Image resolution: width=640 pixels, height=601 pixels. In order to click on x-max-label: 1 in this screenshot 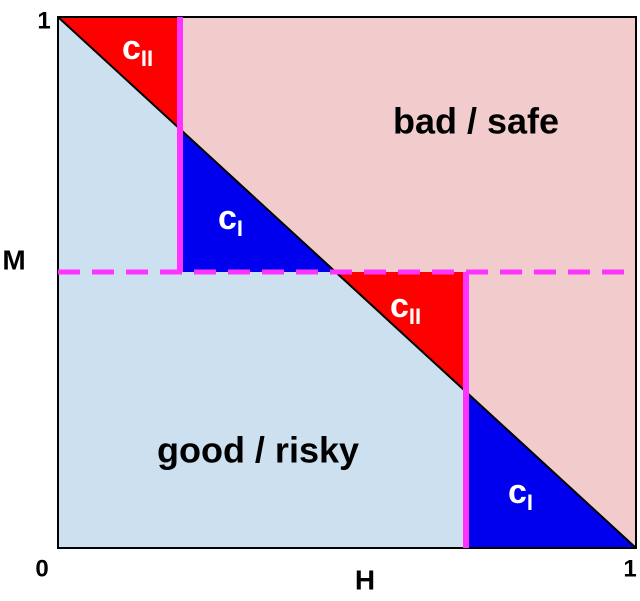, I will do `click(629, 568)`.